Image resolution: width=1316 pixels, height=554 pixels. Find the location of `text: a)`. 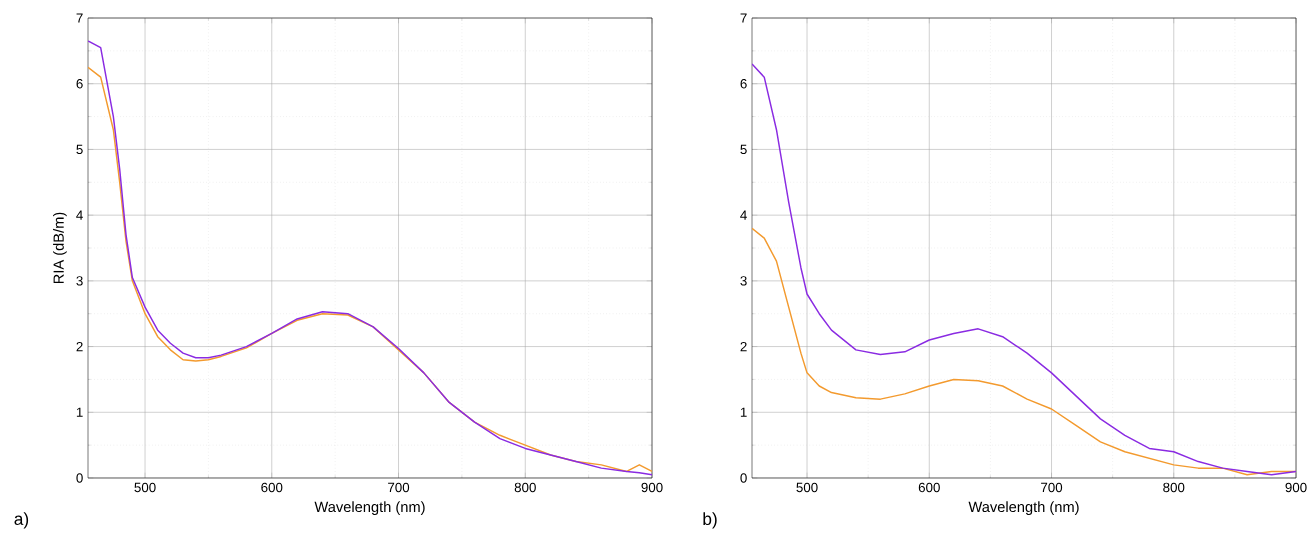

text: a) is located at coordinates (21, 520).